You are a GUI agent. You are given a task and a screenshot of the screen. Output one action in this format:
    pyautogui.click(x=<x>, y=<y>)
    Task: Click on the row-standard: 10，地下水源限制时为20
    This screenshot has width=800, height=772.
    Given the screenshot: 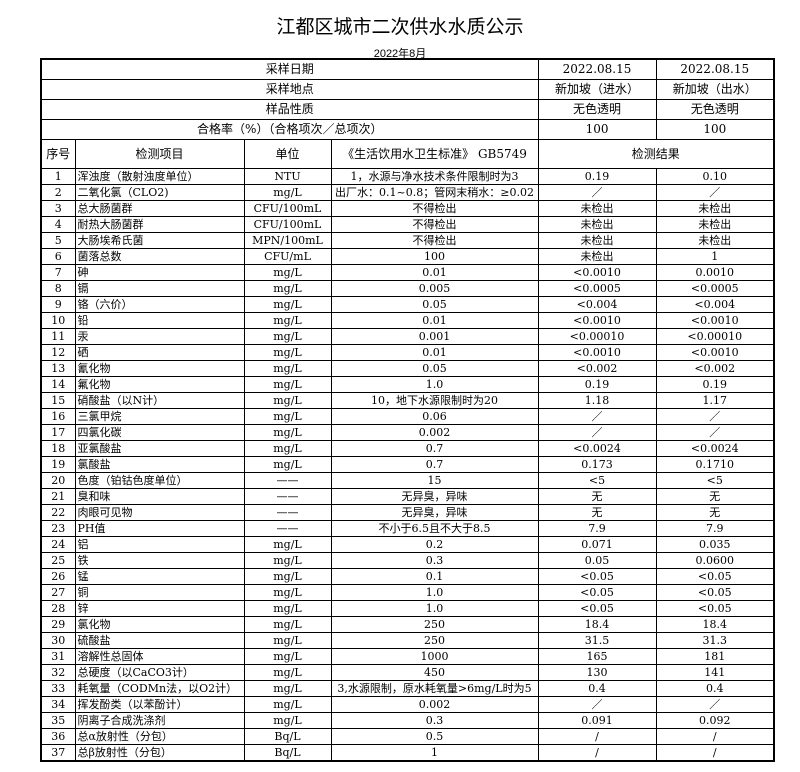 What is the action you would take?
    pyautogui.click(x=434, y=400)
    